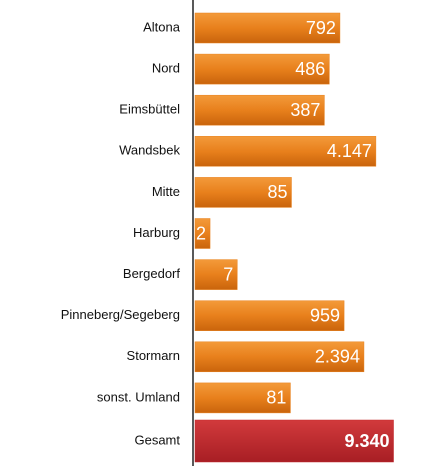  I want to click on value-label: 959, so click(325, 315).